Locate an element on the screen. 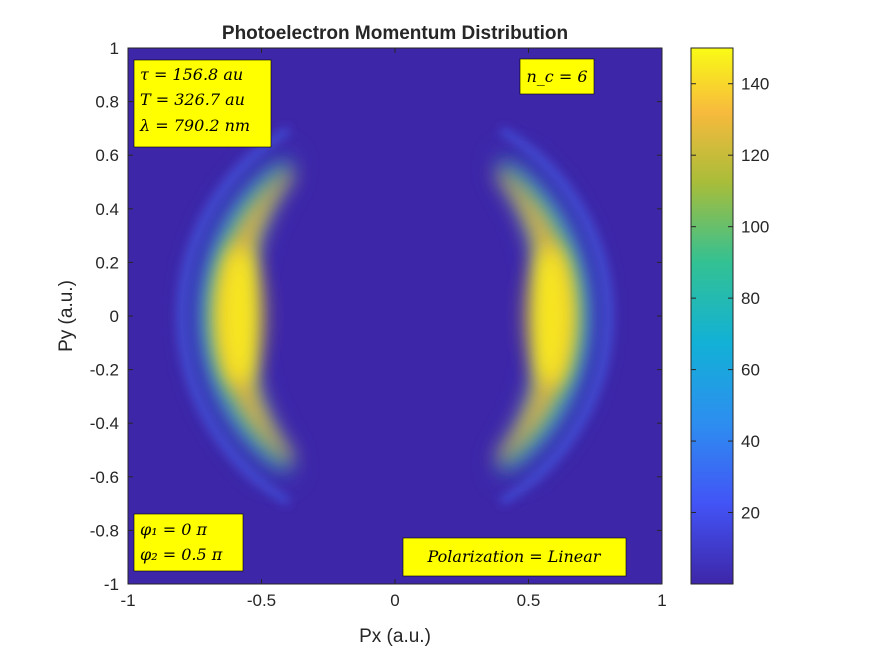 This screenshot has height=656, width=875. colorbar: 20 40 60 80 100 120 140 is located at coordinates (729, 316).